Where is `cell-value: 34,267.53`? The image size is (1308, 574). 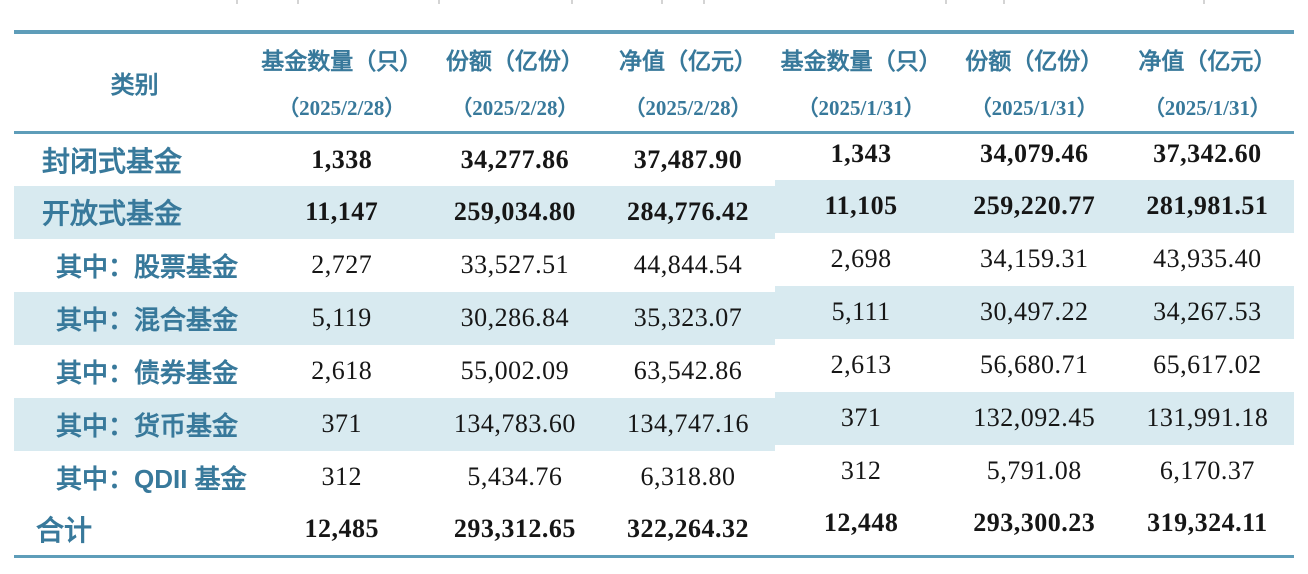 cell-value: 34,267.53 is located at coordinates (1207, 311).